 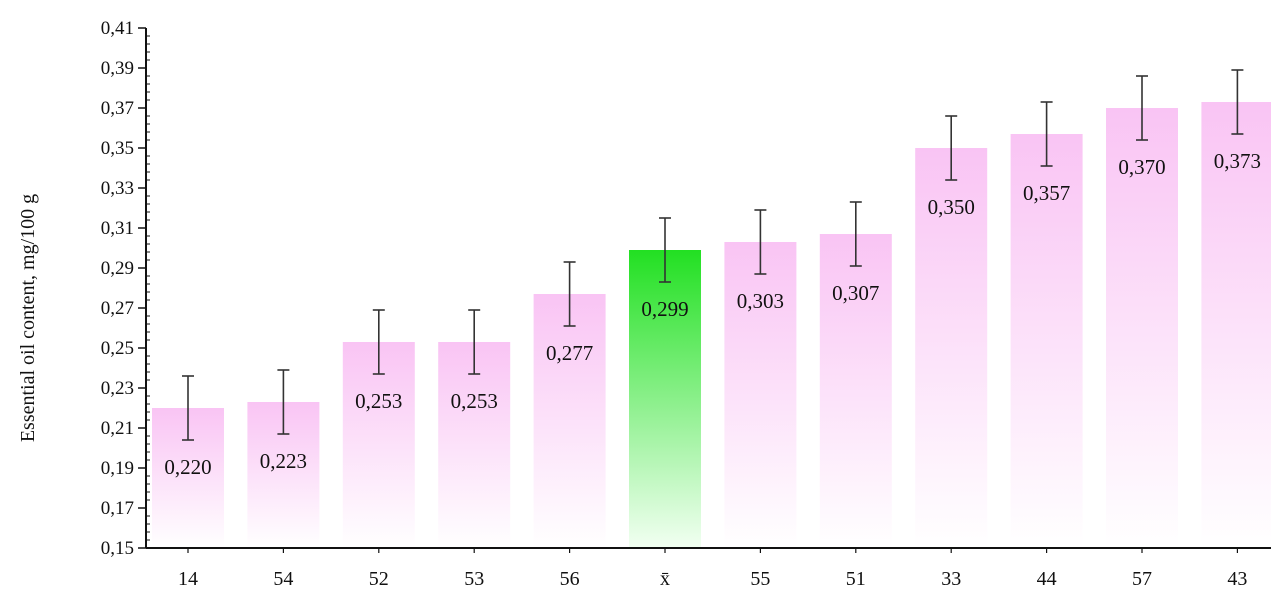 What do you see at coordinates (188, 579) in the screenshot?
I see `x-tick-label: 14` at bounding box center [188, 579].